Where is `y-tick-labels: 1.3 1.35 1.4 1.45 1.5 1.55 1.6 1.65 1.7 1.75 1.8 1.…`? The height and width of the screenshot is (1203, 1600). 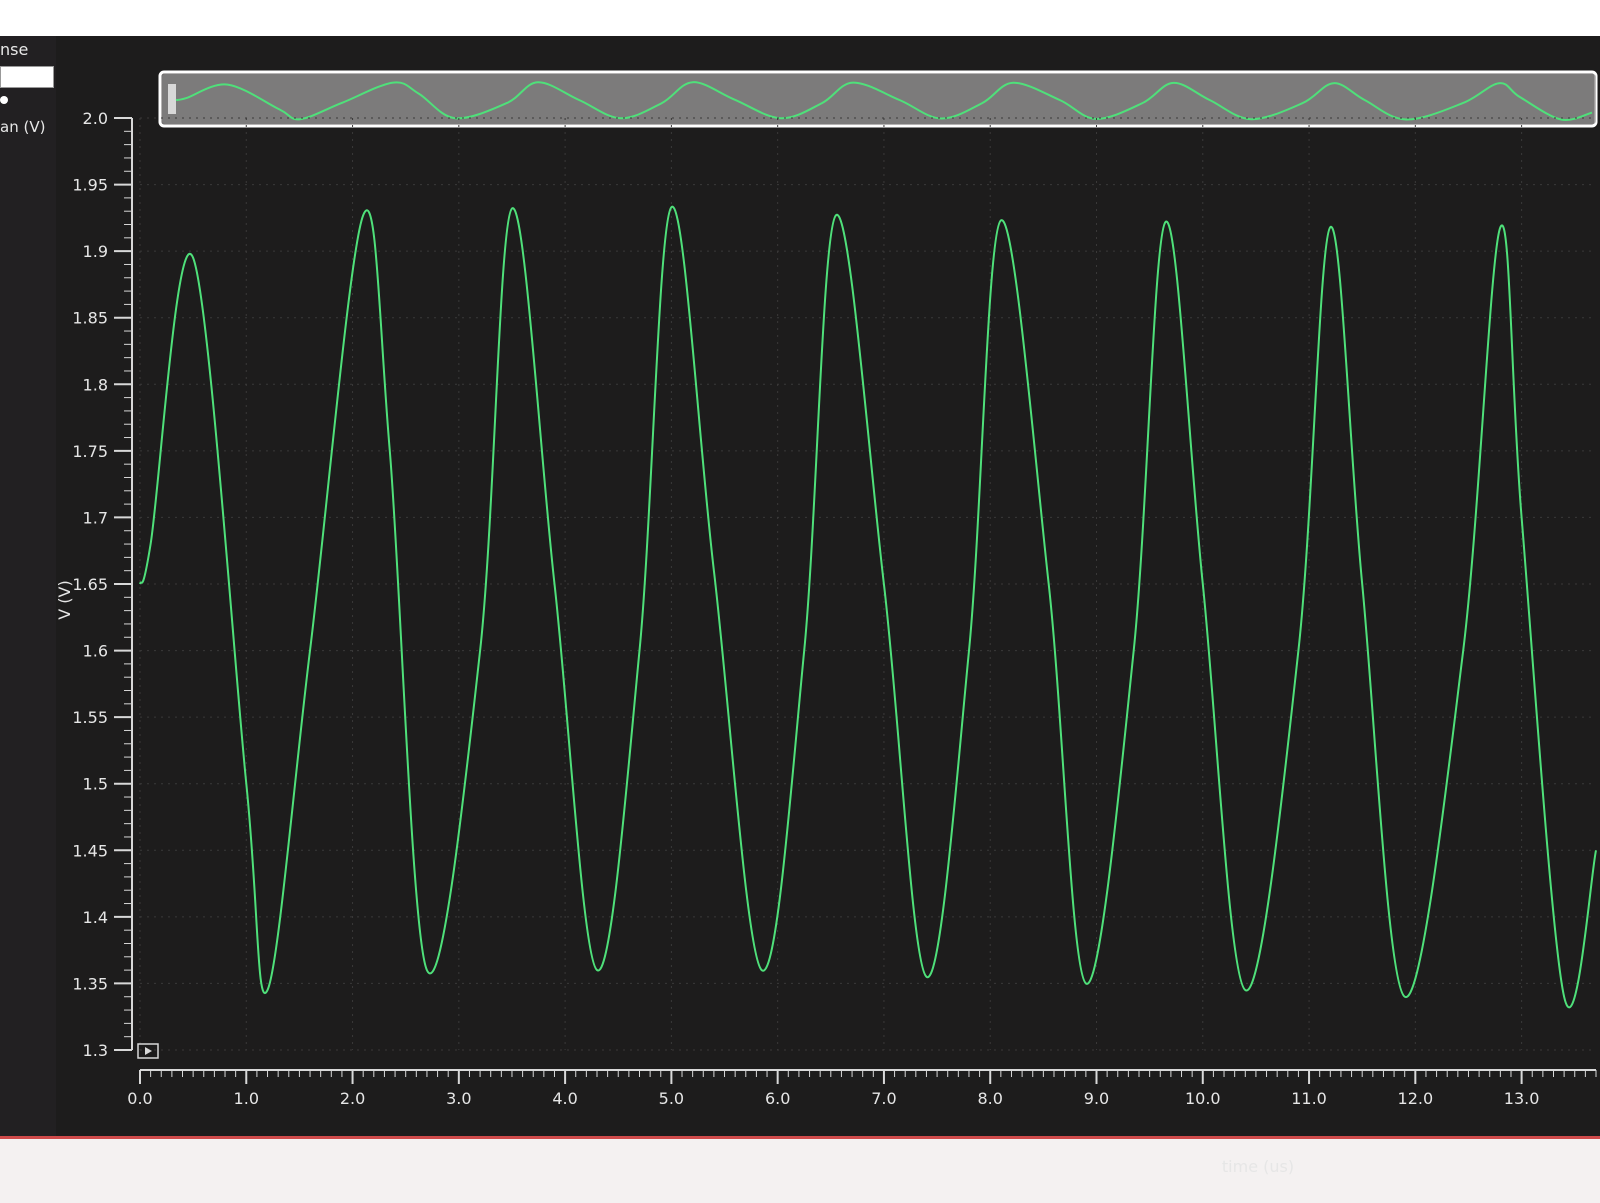 y-tick-labels: 1.3 1.35 1.4 1.45 1.5 1.55 1.6 1.65 1.7 1.75 1.8 1.… is located at coordinates (90, 584).